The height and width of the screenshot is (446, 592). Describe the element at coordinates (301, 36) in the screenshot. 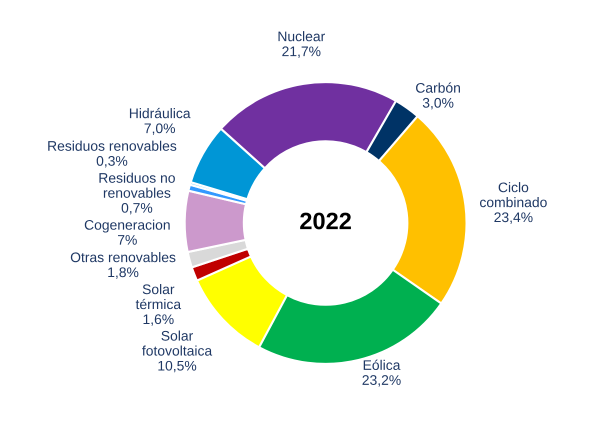

I see `slice-label: Nuclear` at that location.